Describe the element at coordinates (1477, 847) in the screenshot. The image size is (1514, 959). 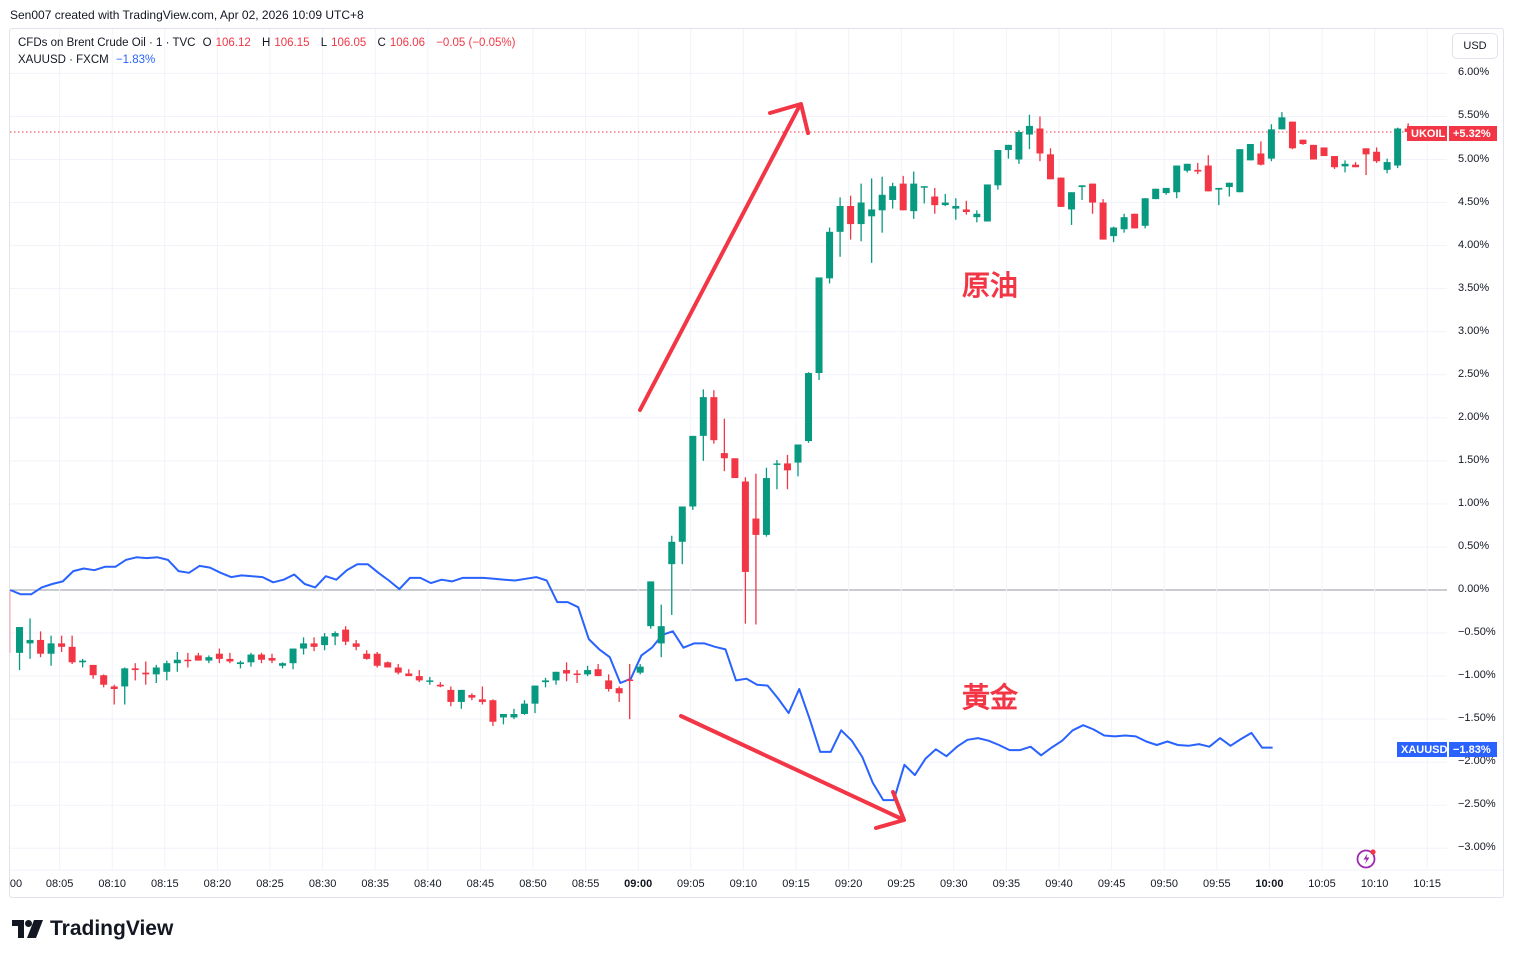
I see `price-axis-label: −3.00%` at that location.